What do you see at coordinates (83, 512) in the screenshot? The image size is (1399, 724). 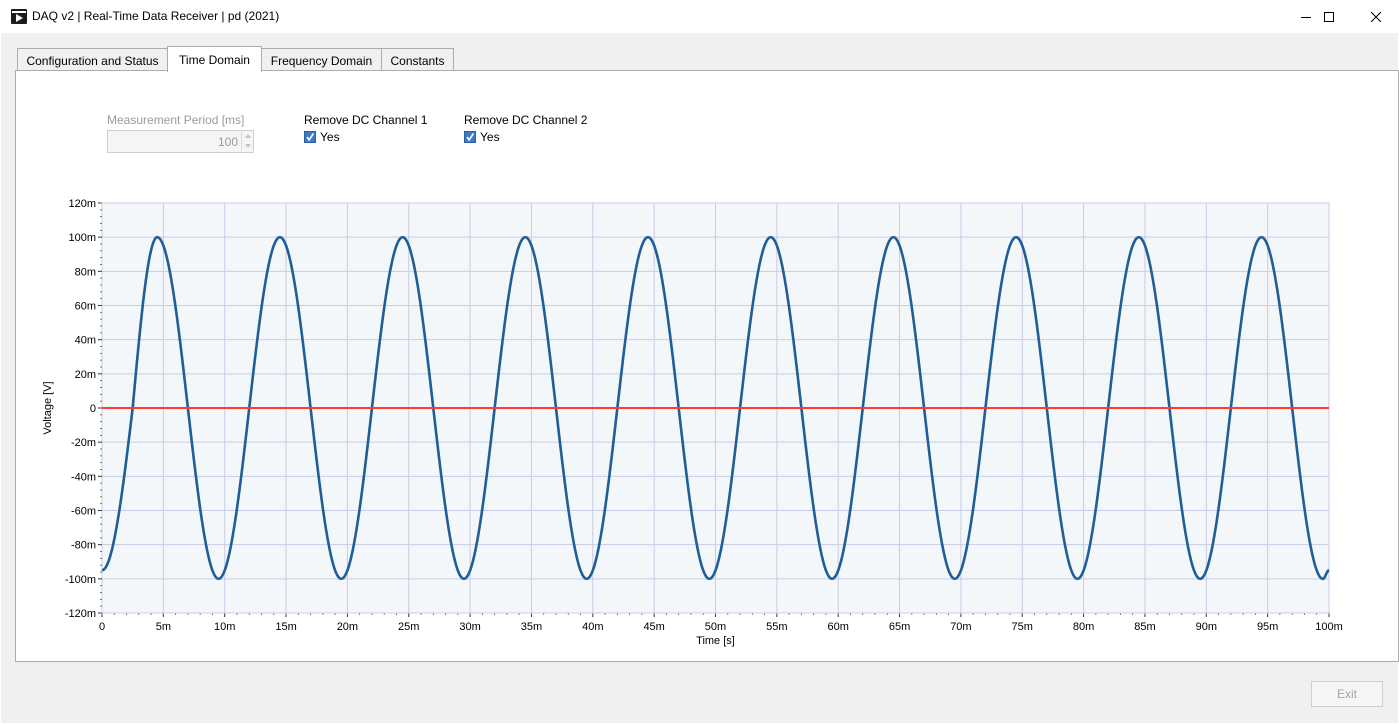 I see `y-tick-label: -60m` at bounding box center [83, 512].